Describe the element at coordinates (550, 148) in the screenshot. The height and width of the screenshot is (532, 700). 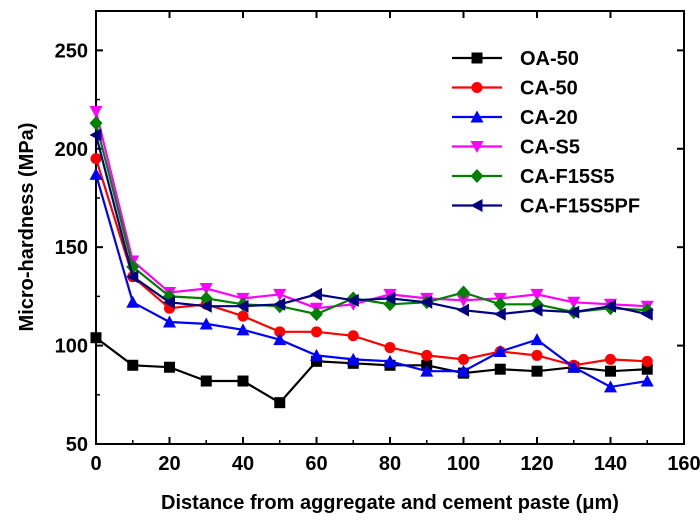
I see `legend-label: CA-S5` at that location.